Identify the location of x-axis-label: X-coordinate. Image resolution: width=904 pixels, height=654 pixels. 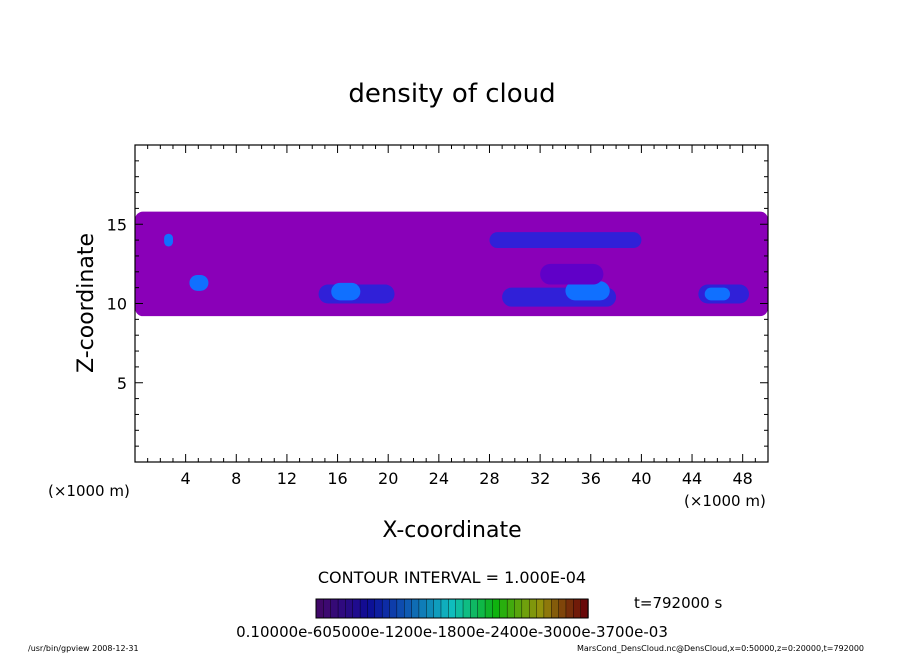
(451, 530).